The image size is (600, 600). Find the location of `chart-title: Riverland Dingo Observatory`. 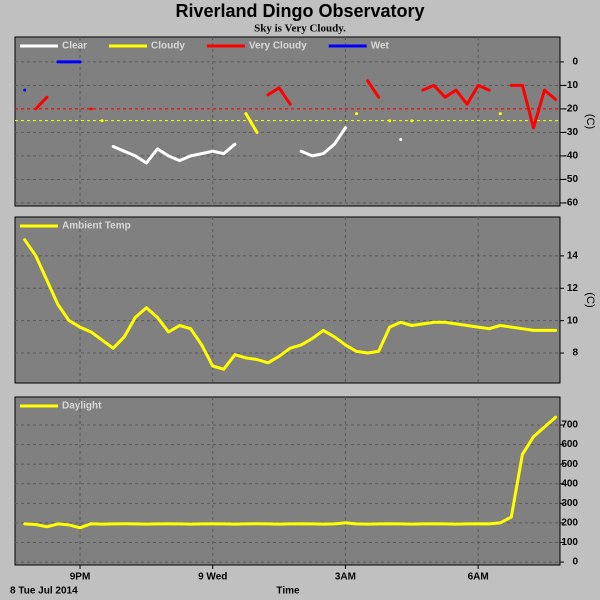

chart-title: Riverland Dingo Observatory is located at coordinates (299, 11).